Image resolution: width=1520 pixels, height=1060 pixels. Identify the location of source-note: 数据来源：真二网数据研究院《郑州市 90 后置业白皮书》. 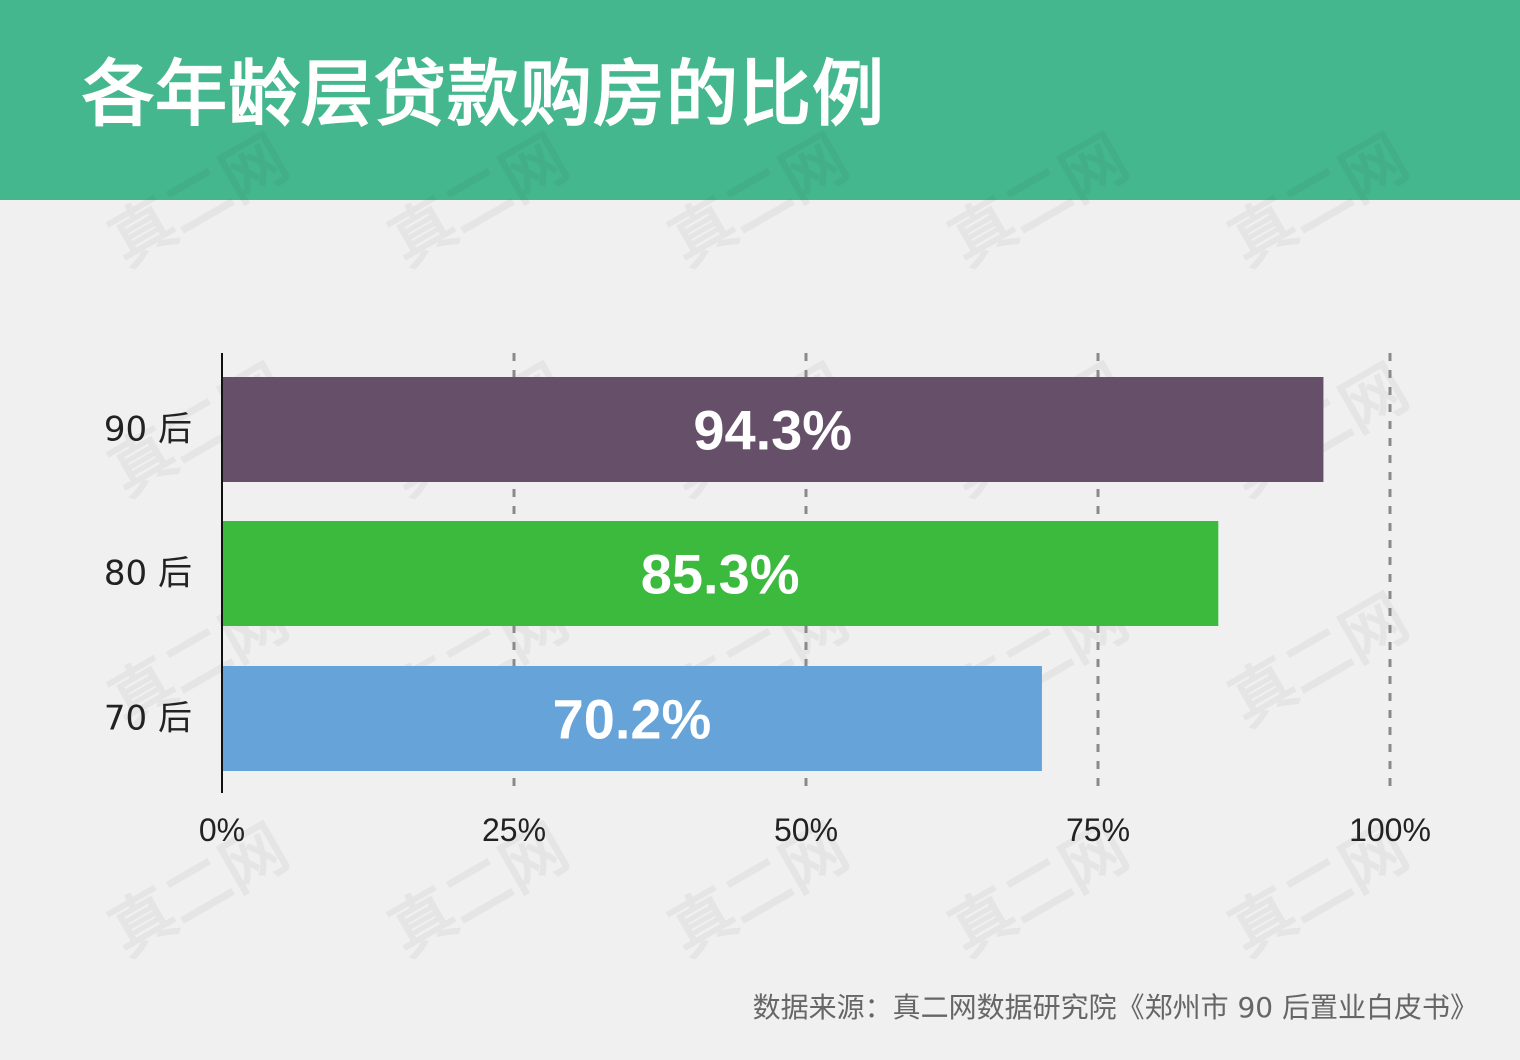
(1115, 1007).